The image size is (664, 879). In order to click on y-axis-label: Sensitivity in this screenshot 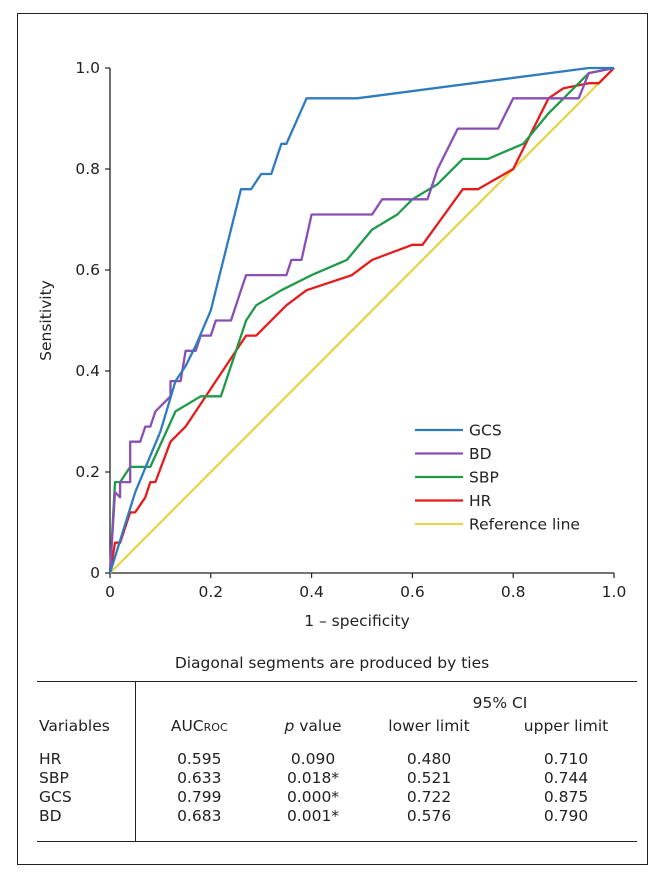, I will do `click(46, 320)`.